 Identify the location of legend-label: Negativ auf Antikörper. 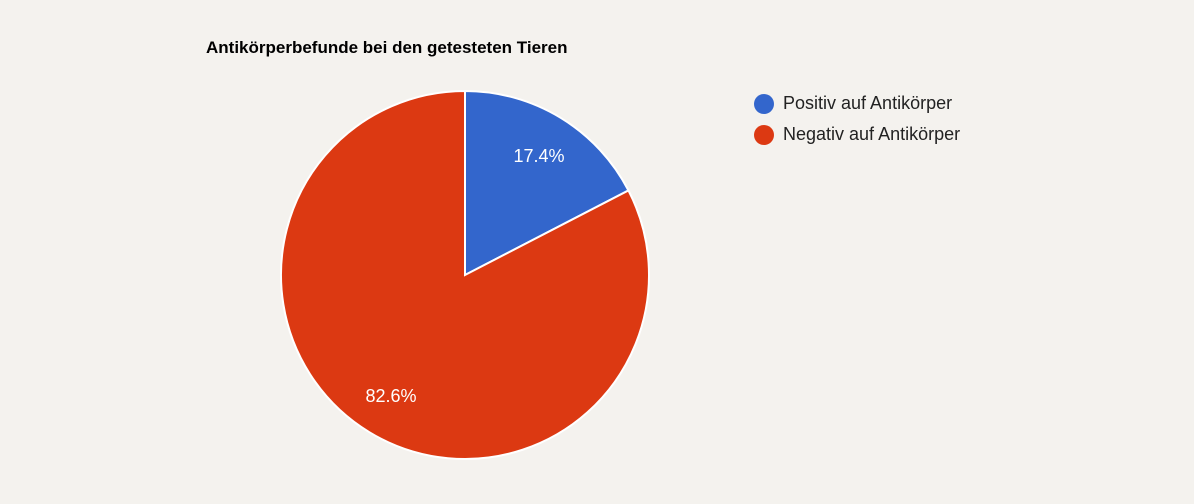
(872, 134).